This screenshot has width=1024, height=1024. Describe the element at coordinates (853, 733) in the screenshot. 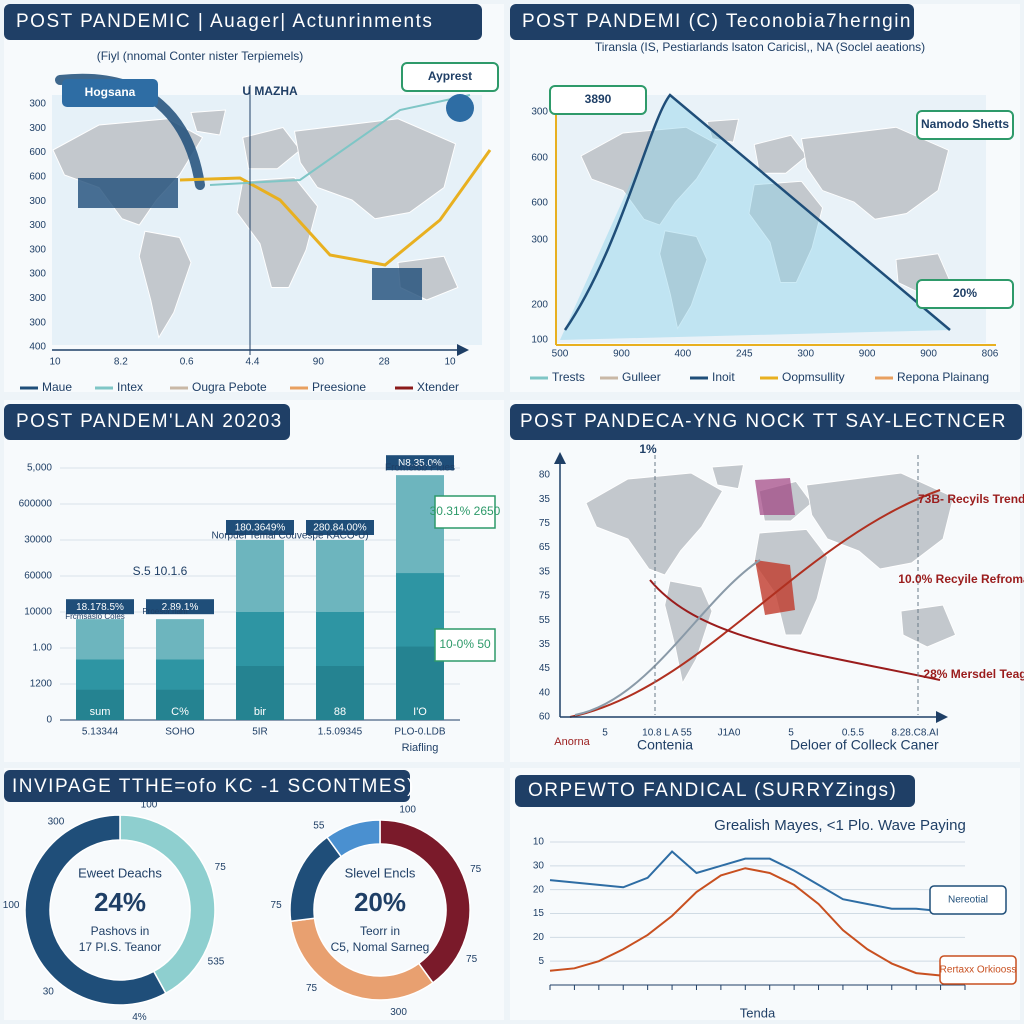

I see `x-tick-label: 0.5.5` at that location.